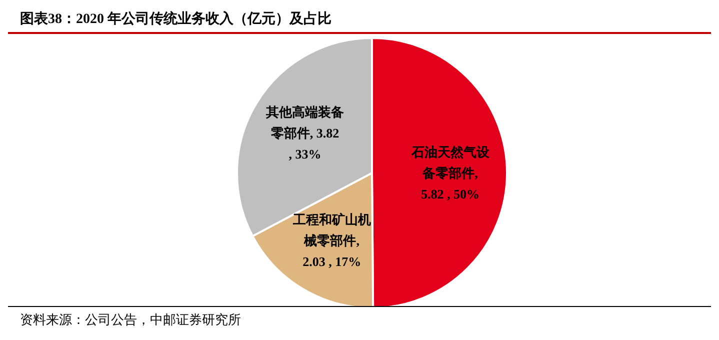 The image size is (719, 340). I want to click on chart-title: 图表38：2020 年公司传统业务收入（亿元）及占比, so click(359, 21).